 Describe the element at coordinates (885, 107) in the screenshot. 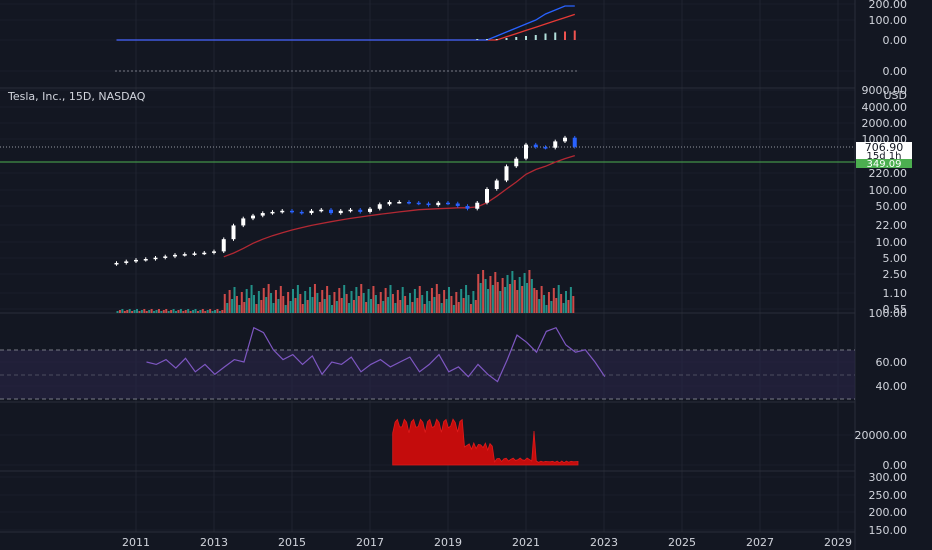

I see `price-tick-label: 4000.00` at that location.